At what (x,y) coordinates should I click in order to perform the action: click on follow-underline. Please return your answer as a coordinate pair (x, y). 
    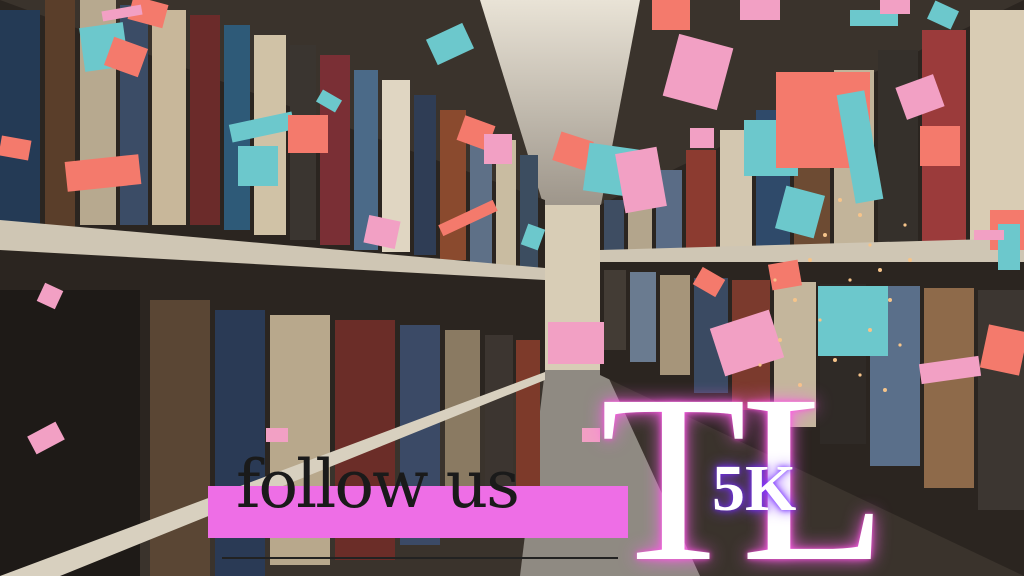
    Looking at the image, I should click on (420, 558).